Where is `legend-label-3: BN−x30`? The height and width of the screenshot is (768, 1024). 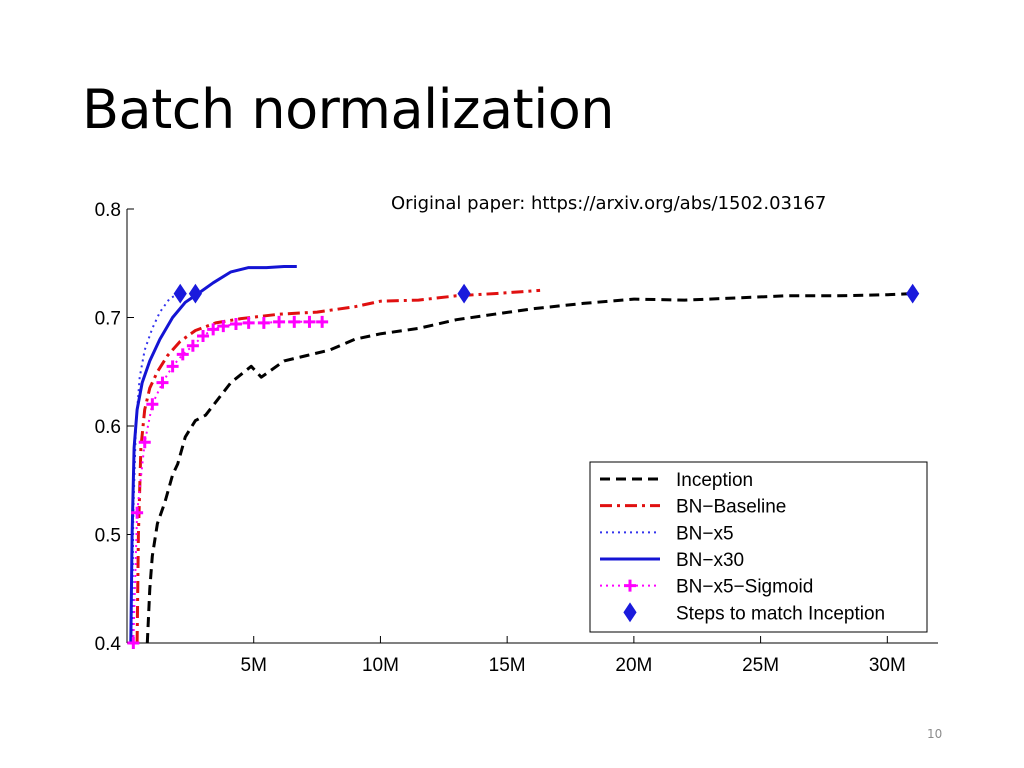 legend-label-3: BN−x30 is located at coordinates (710, 560).